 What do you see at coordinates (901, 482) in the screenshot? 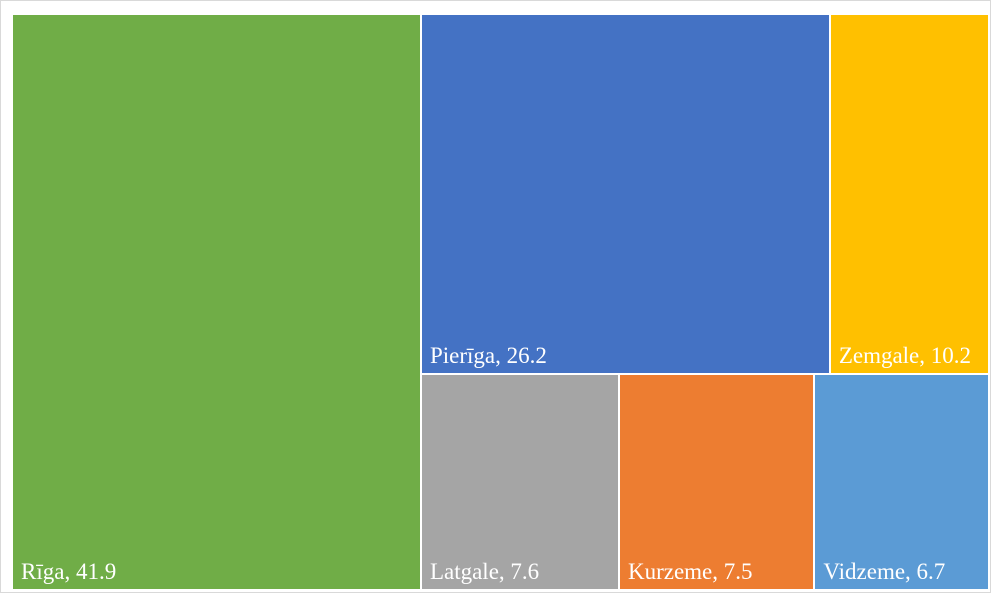
I see `treemap-cell: Vidzeme, 6.7` at bounding box center [901, 482].